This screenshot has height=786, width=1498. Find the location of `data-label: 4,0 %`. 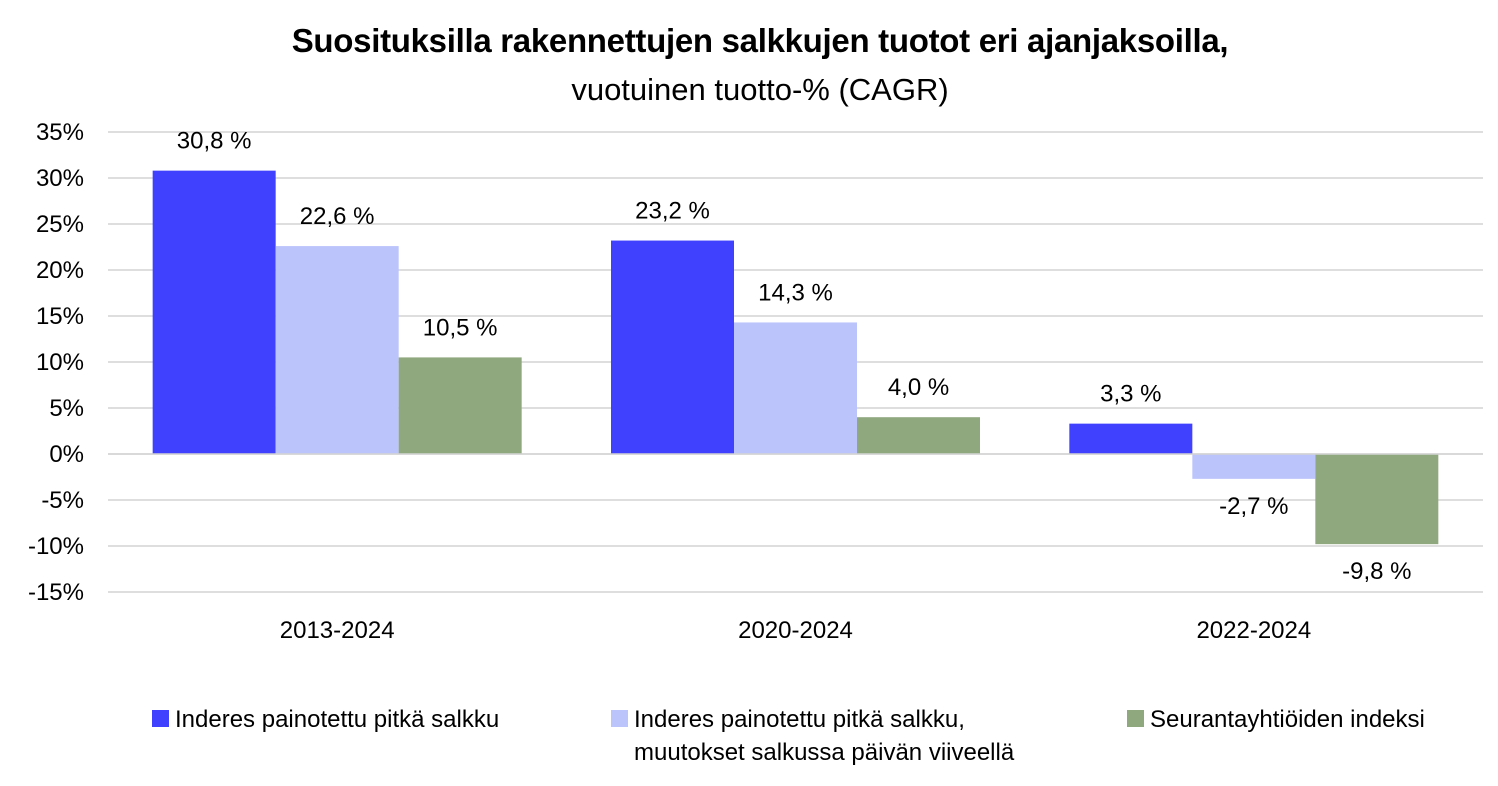

data-label: 4,0 % is located at coordinates (918, 387).